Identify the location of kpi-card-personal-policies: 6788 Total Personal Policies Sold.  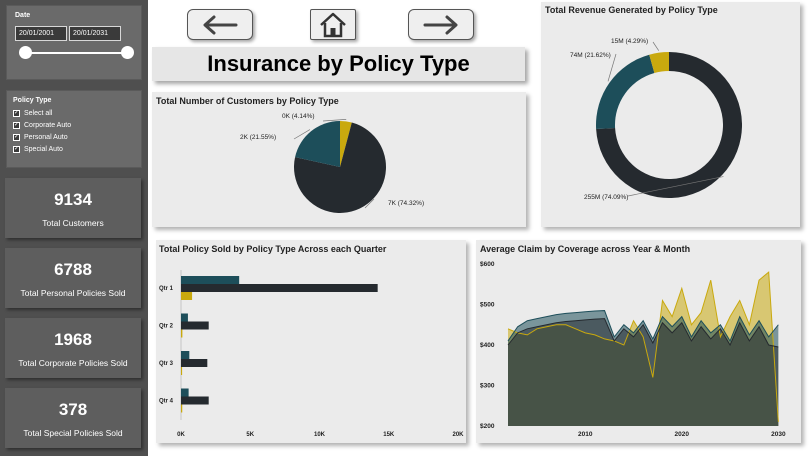
(73, 278).